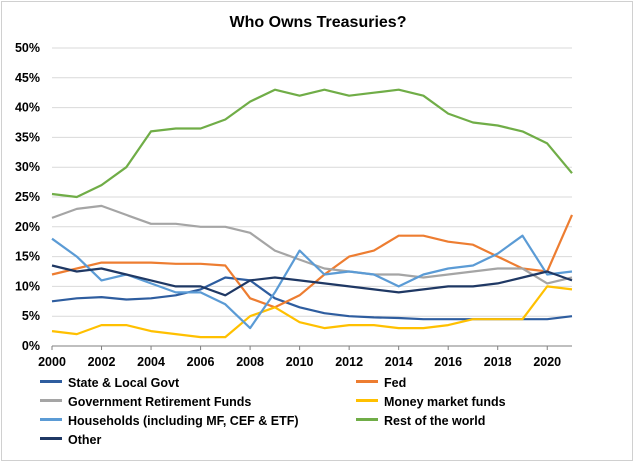 This screenshot has width=636, height=464. I want to click on x-tick-label: 2004, so click(151, 362).